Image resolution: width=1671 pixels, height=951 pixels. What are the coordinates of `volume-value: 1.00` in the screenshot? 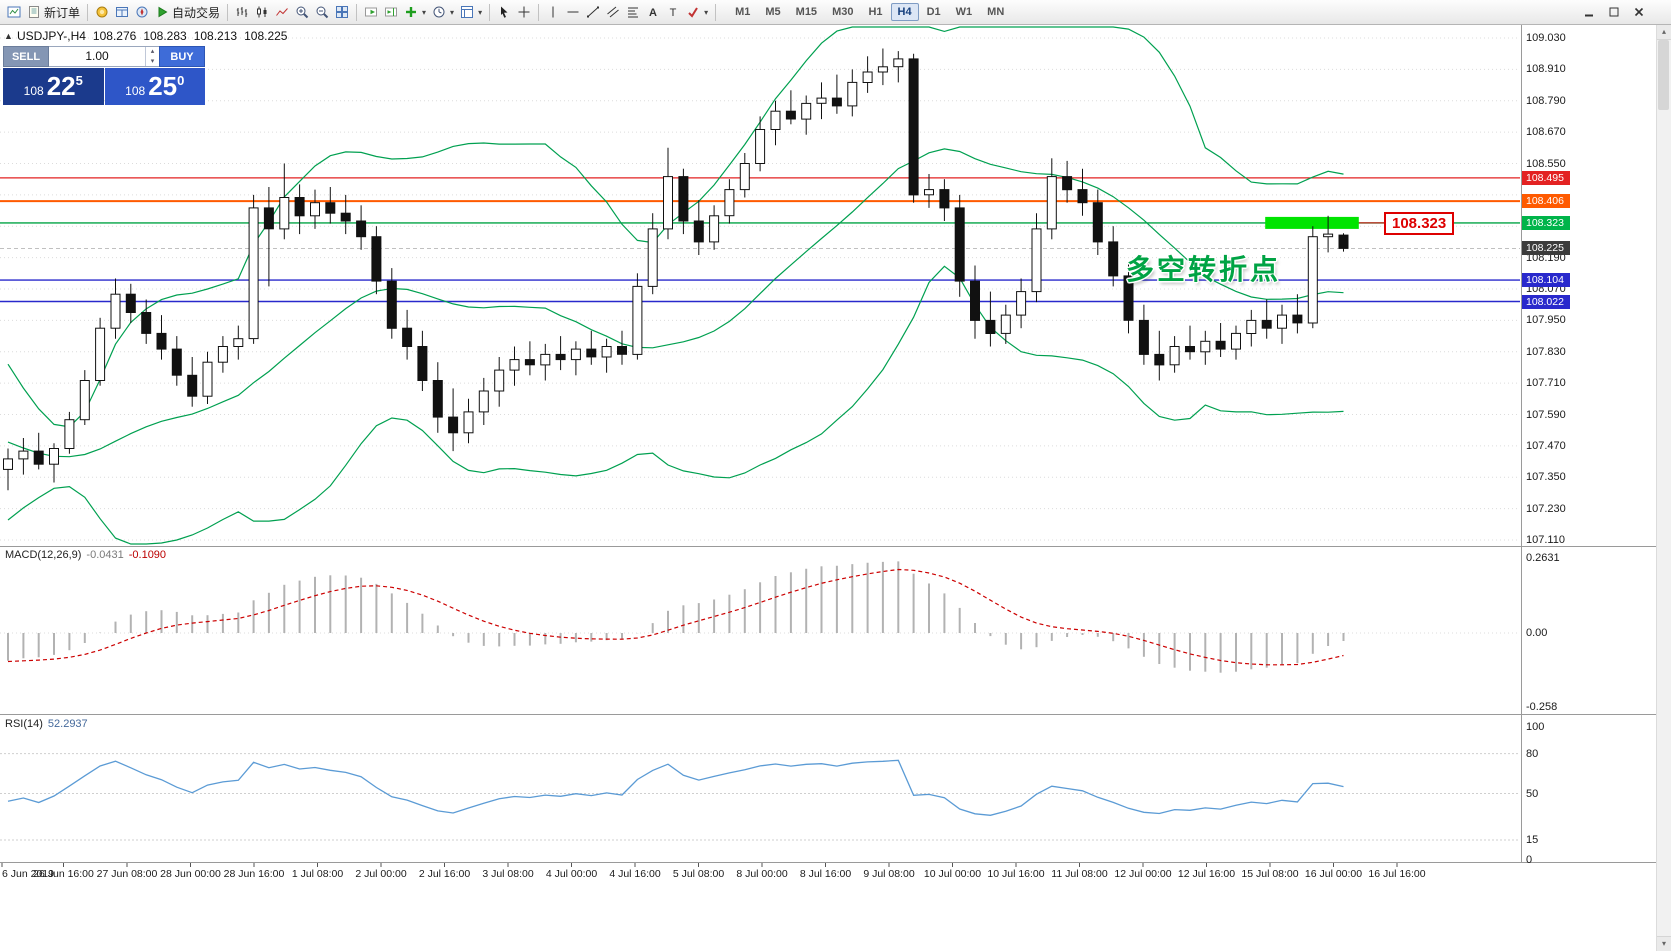 It's located at (97, 56).